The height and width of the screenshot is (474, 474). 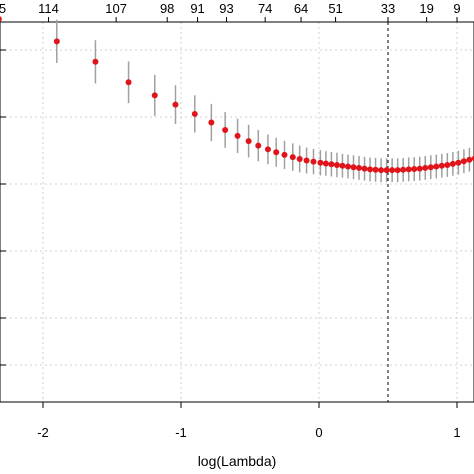 I want to click on x-axis-ticks: -2 -1 0 1, so click(x=249, y=421).